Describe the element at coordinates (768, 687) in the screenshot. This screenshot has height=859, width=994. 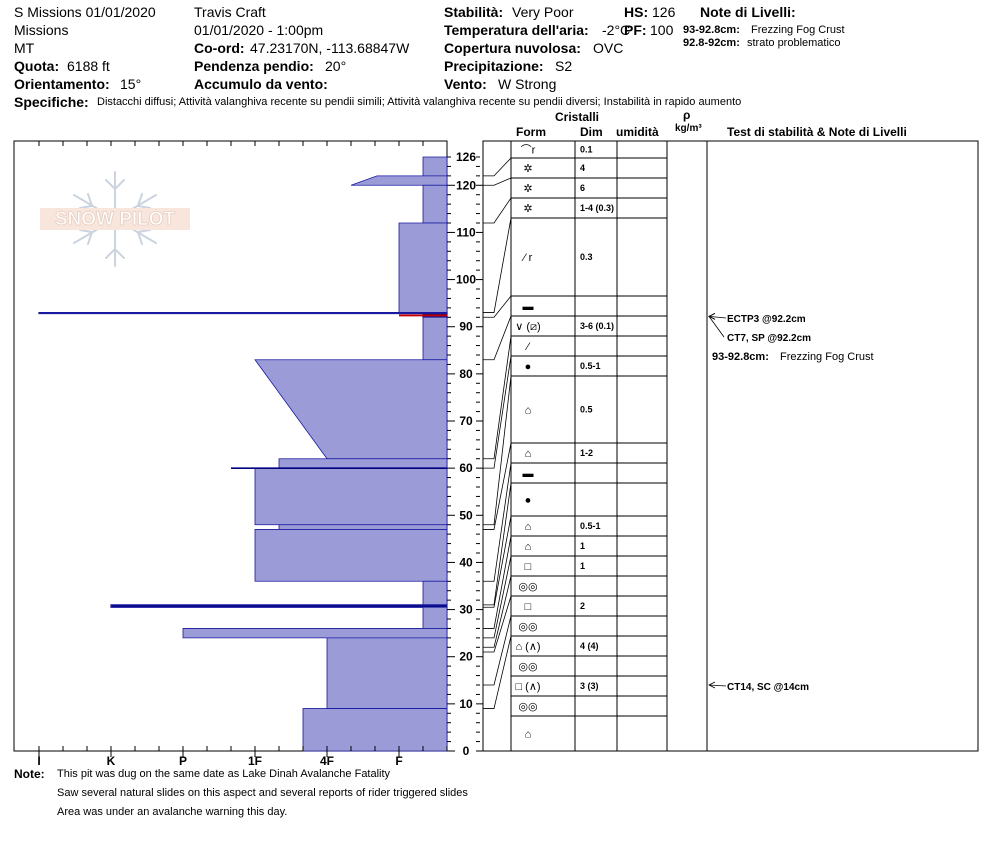
I see `stability-test-label: CT14, SC @14cm` at that location.